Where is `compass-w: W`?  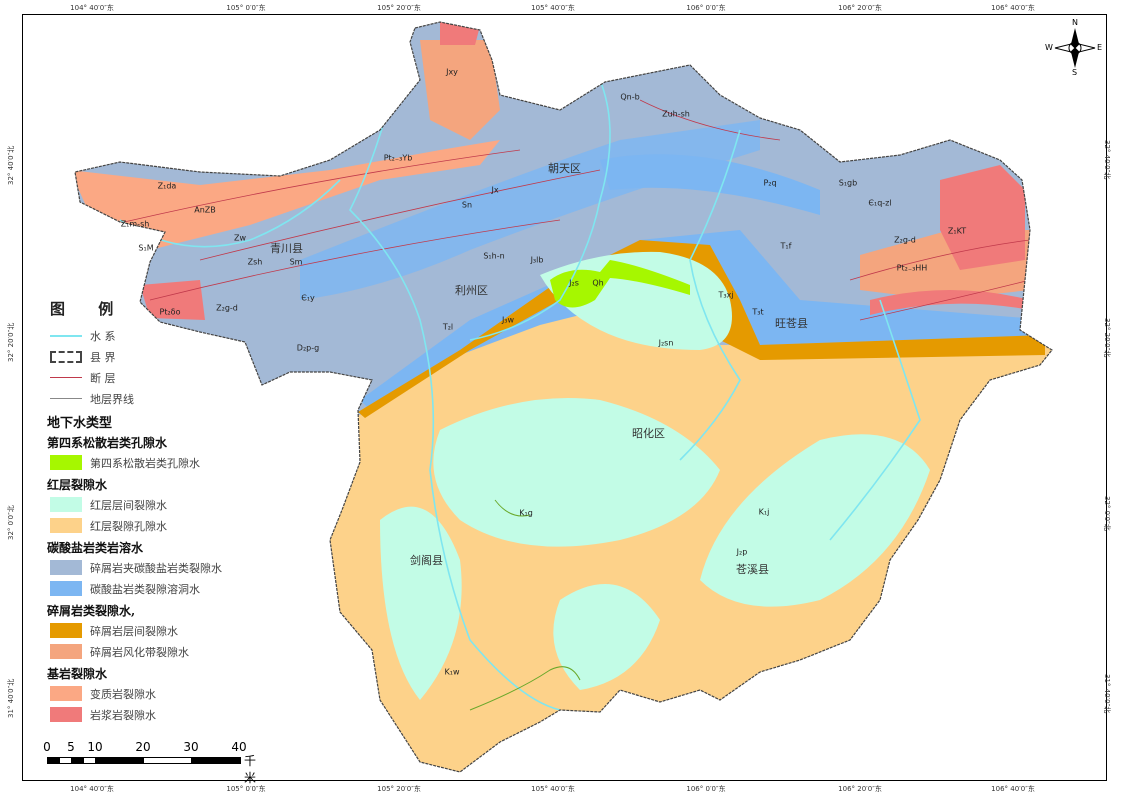 compass-w: W is located at coordinates (1049, 47).